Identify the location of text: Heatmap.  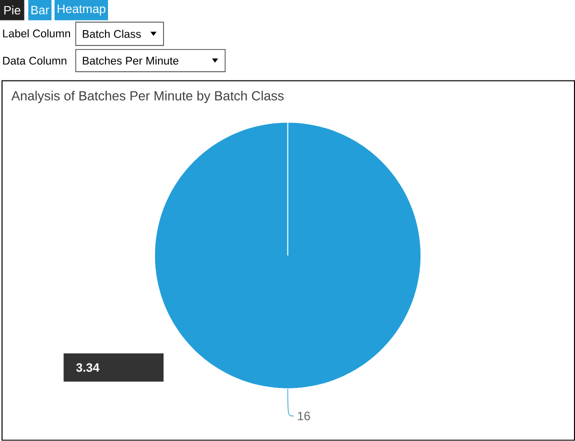
(82, 10).